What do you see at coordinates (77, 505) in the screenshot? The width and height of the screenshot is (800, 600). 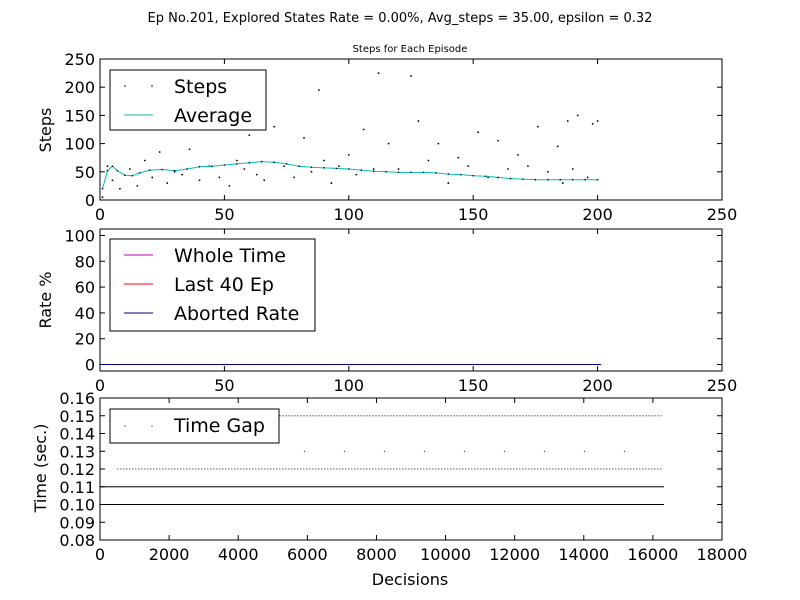 I see `y-tick-label: 0.10` at bounding box center [77, 505].